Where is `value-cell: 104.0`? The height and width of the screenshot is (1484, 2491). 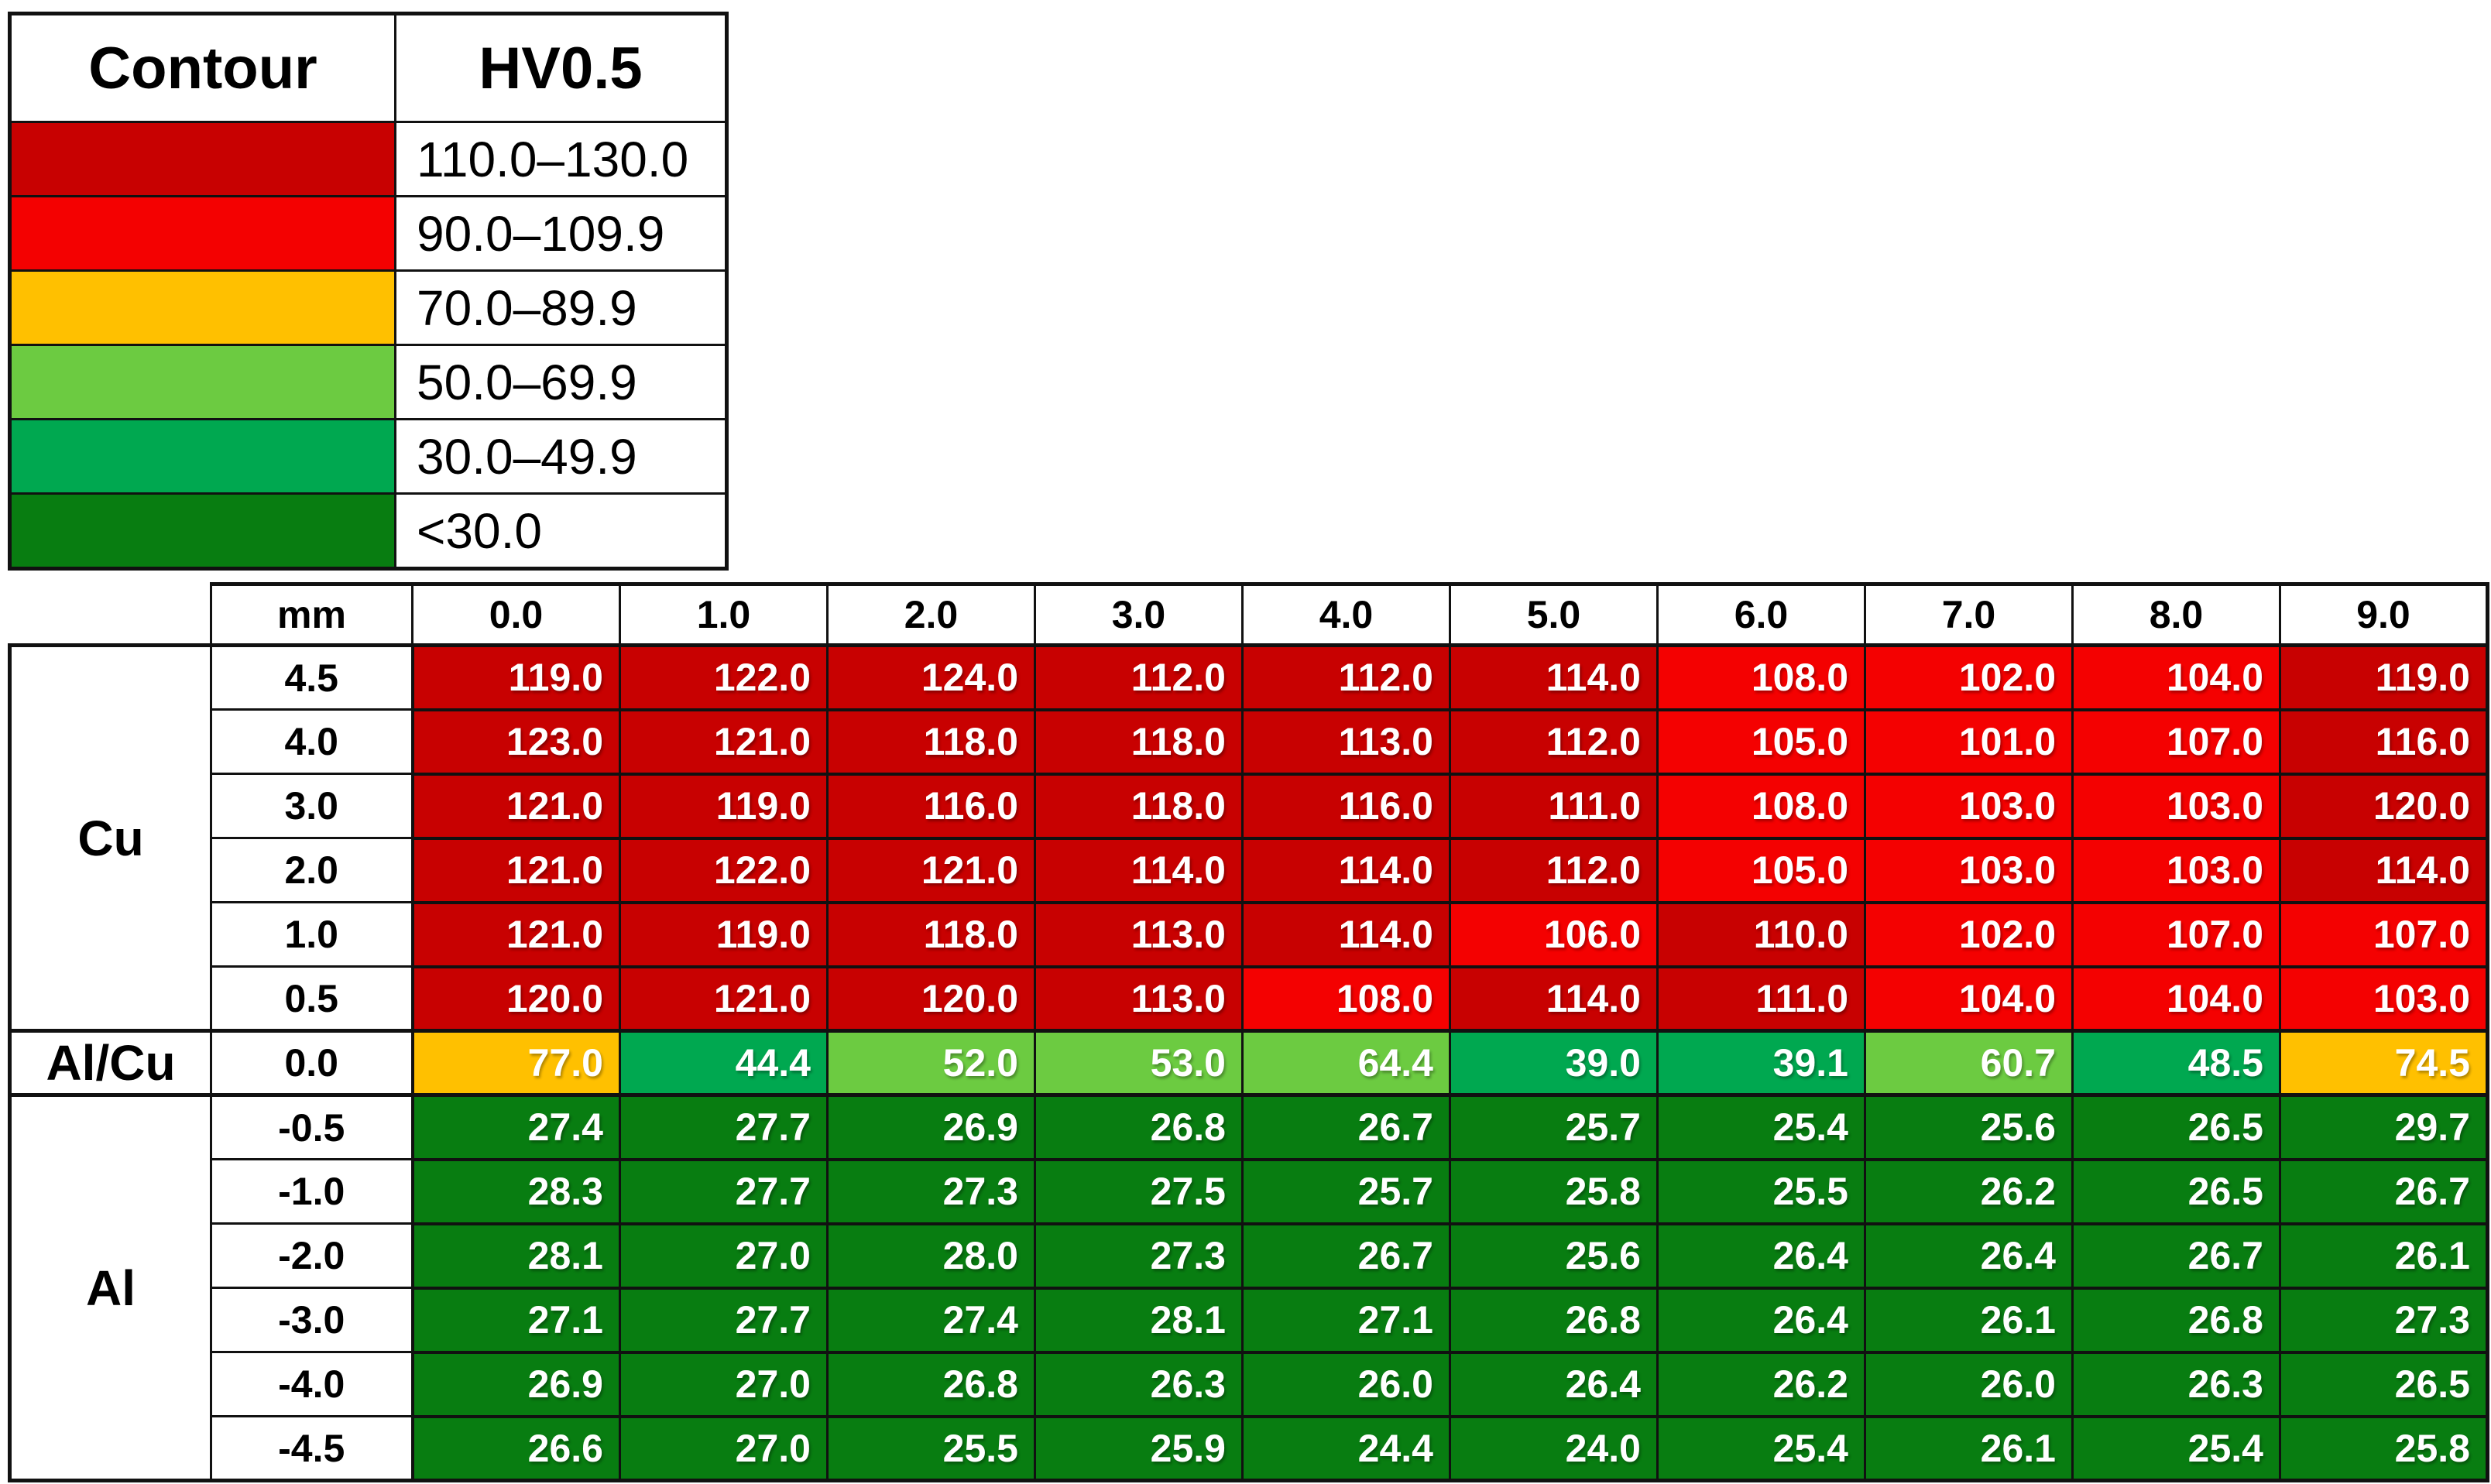 value-cell: 104.0 is located at coordinates (2176, 677).